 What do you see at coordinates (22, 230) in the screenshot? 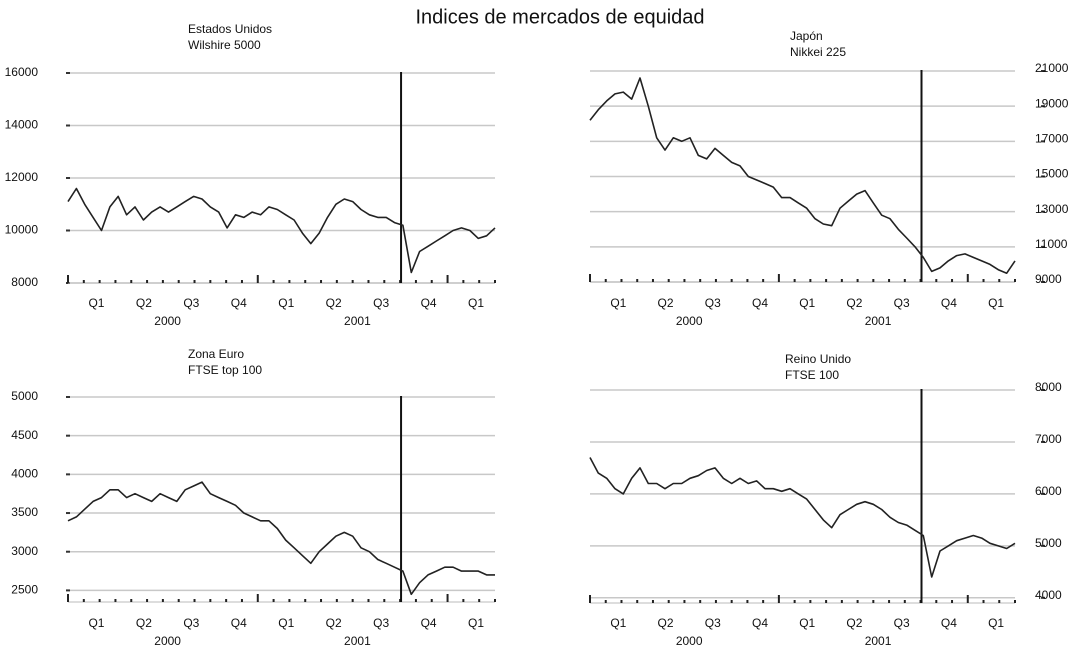
I see `y-tick-label: 10000` at bounding box center [22, 230].